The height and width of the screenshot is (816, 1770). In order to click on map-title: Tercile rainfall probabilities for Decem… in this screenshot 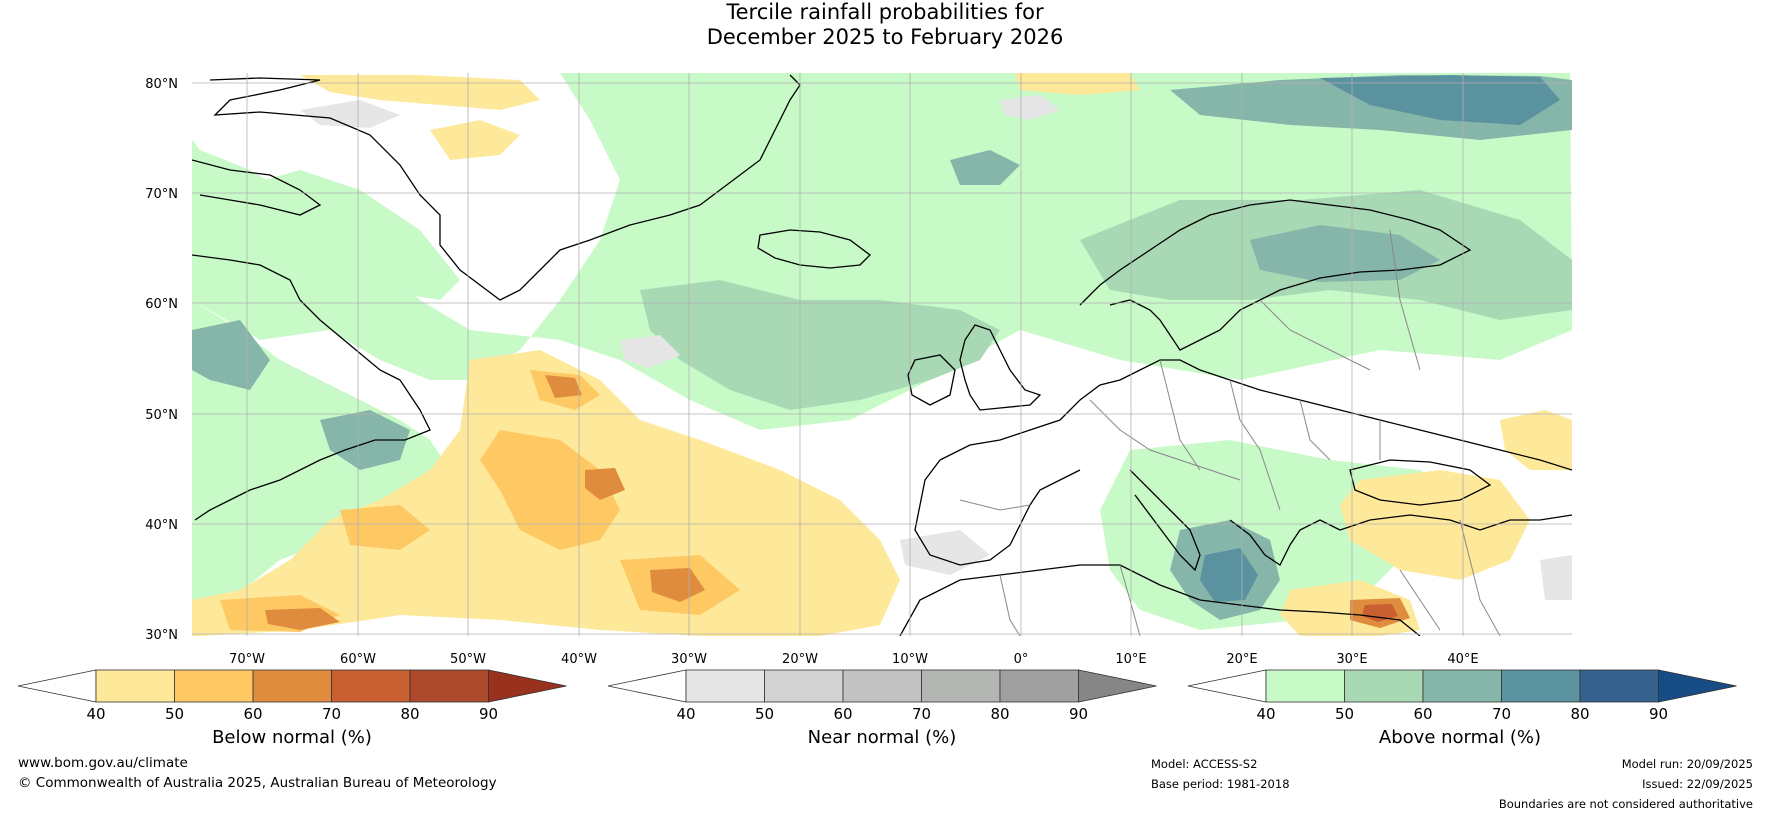, I will do `click(885, 25)`.